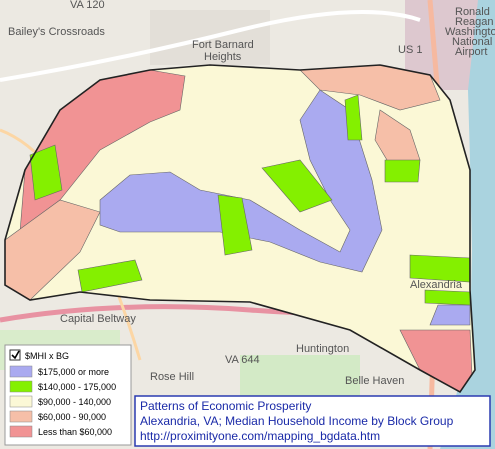 The height and width of the screenshot is (449, 495). I want to click on place-label: Bailey's Crossroads, so click(56, 32).